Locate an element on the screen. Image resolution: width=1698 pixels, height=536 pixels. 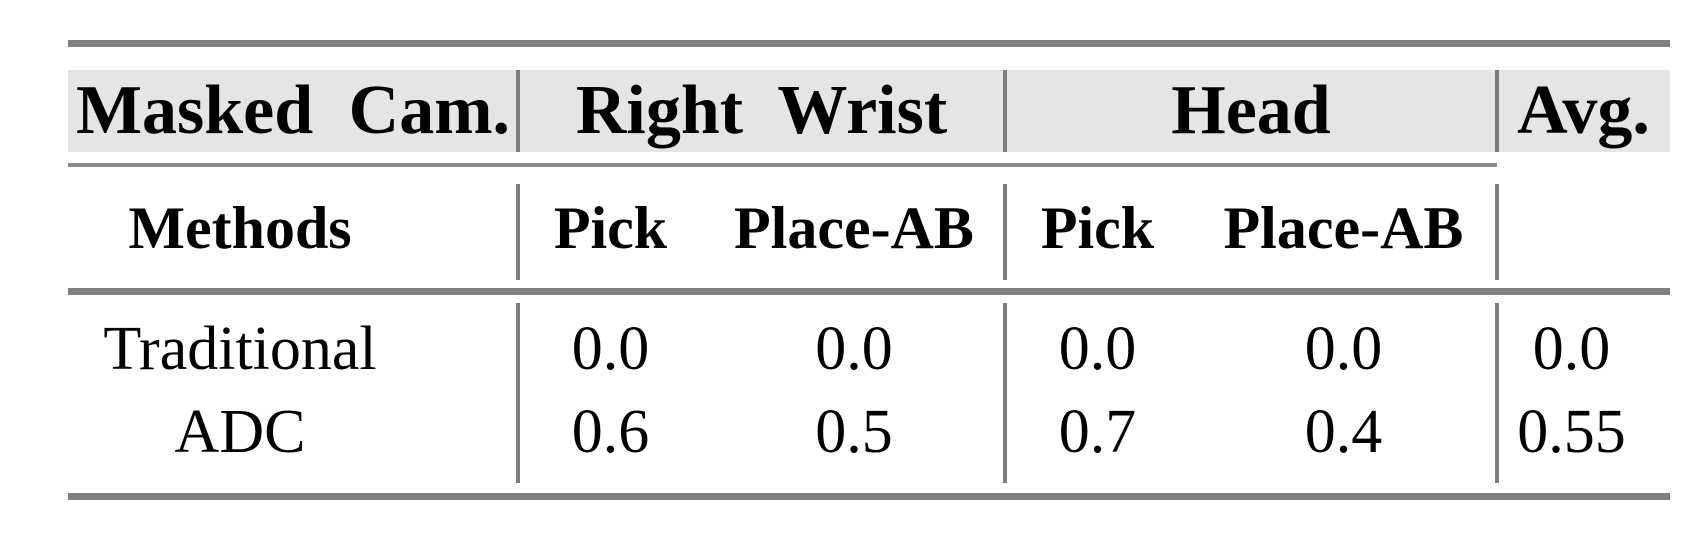
method-label: ADC is located at coordinates (240, 431).